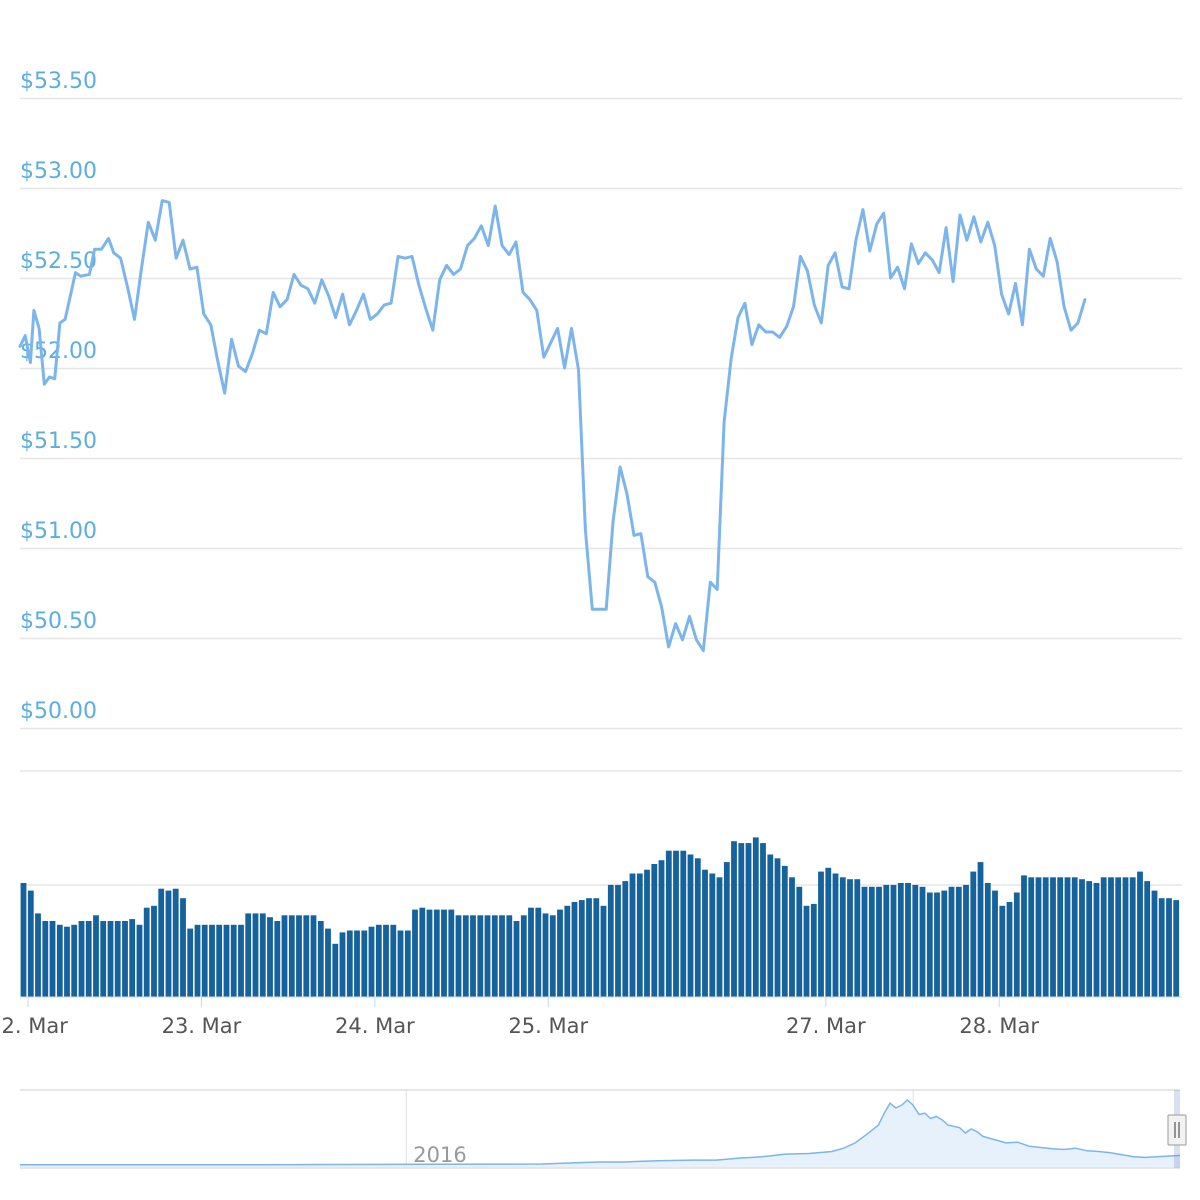 This screenshot has width=1200, height=1200. Describe the element at coordinates (1177, 1130) in the screenshot. I see `navigator-handle` at that location.